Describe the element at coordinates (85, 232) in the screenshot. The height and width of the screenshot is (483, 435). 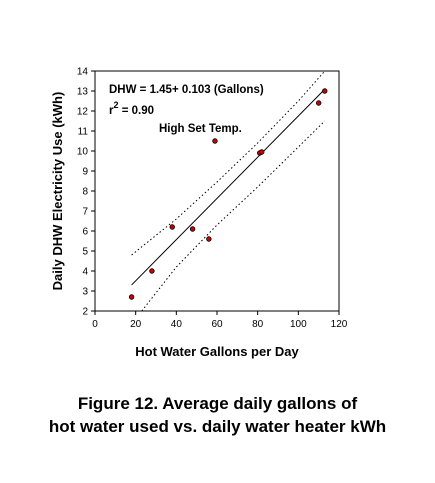
I see `y-tick-label: 6` at that location.